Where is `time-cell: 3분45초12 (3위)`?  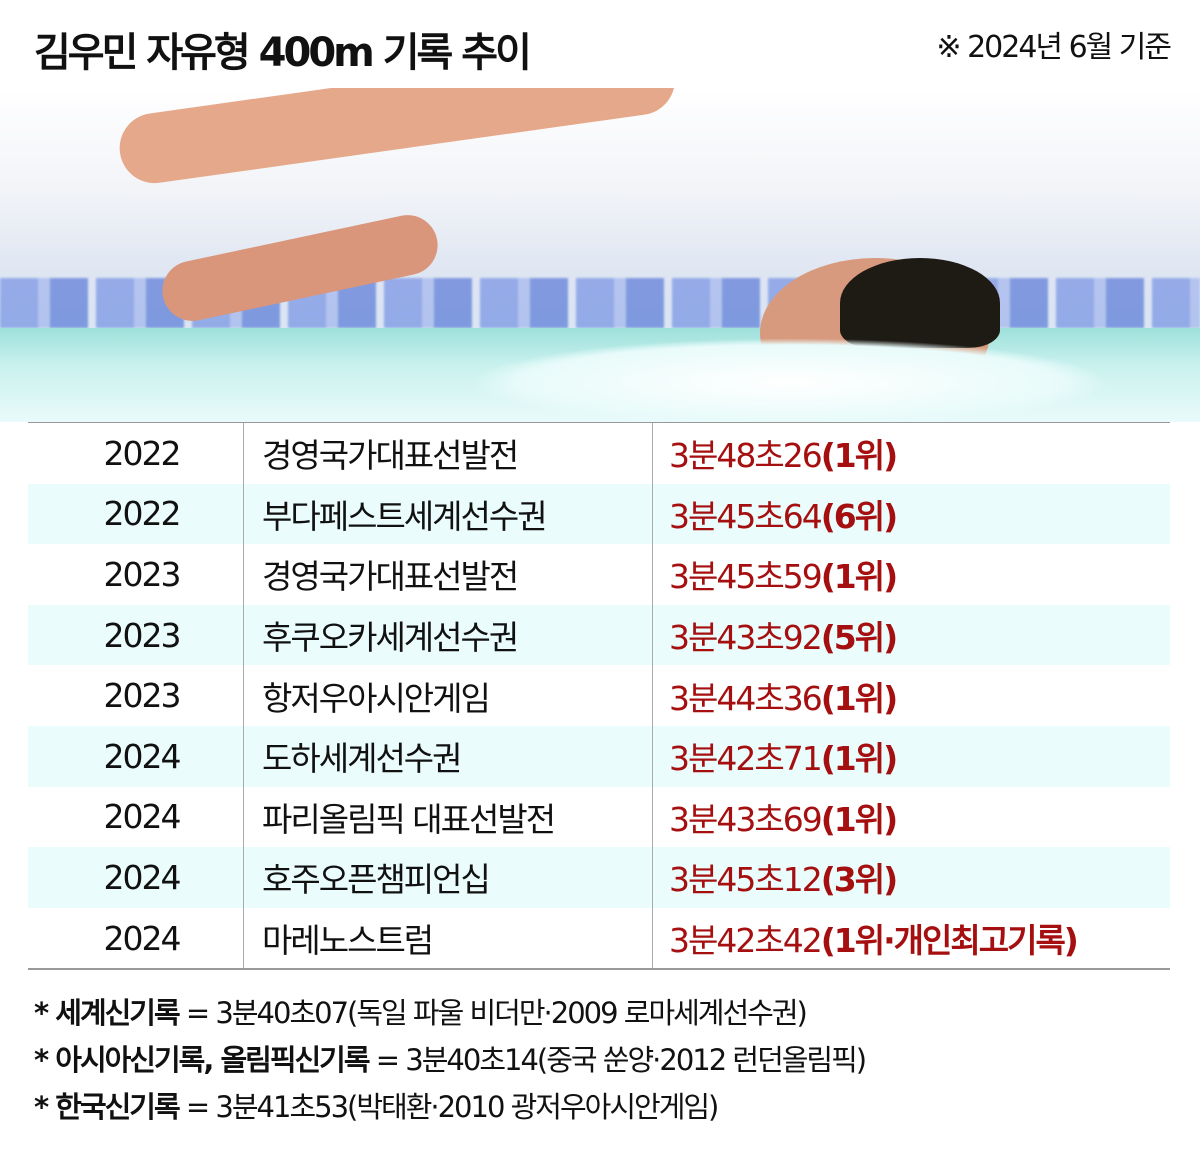
time-cell: 3분45초12 (3위) is located at coordinates (775, 877).